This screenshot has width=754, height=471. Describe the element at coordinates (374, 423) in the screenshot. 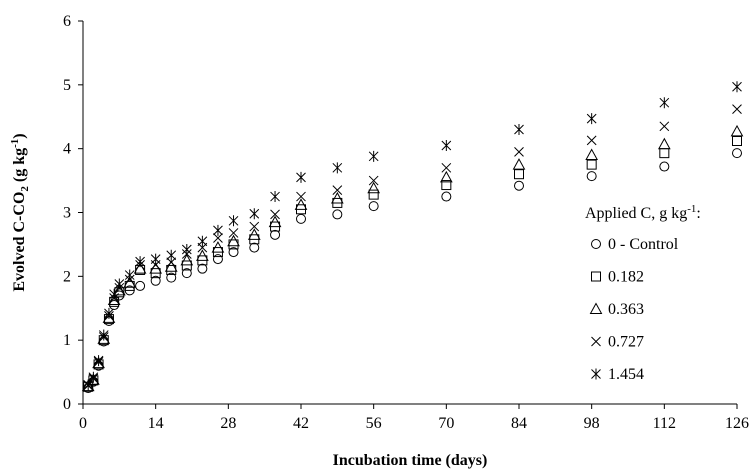

I see `x-tick-label: 56` at that location.